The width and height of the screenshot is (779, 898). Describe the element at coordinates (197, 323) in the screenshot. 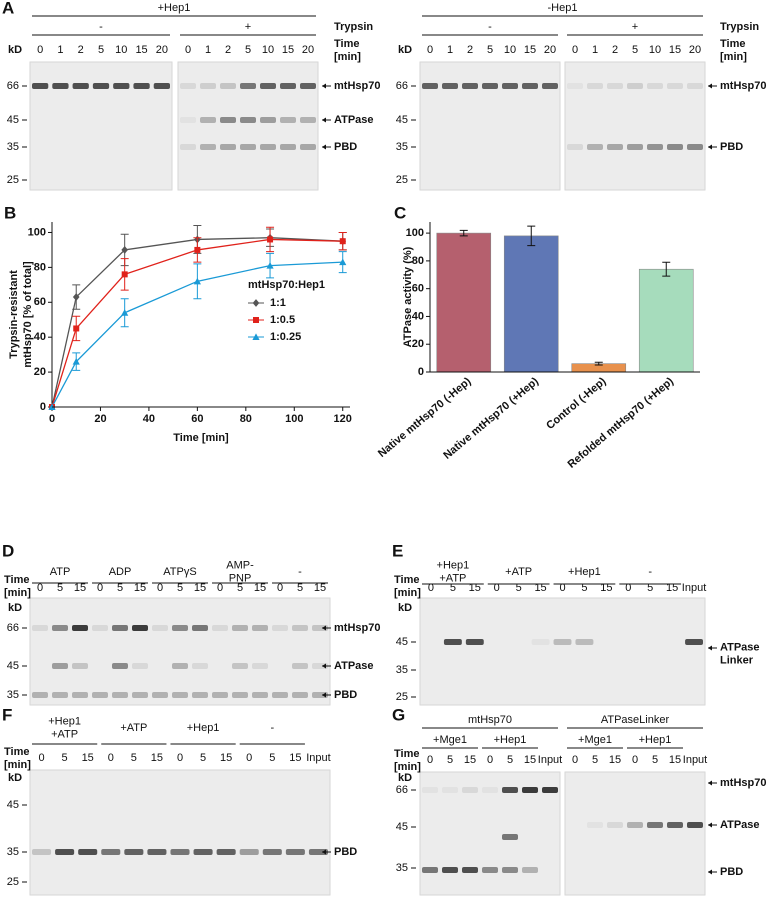

I see `series-line` at that location.